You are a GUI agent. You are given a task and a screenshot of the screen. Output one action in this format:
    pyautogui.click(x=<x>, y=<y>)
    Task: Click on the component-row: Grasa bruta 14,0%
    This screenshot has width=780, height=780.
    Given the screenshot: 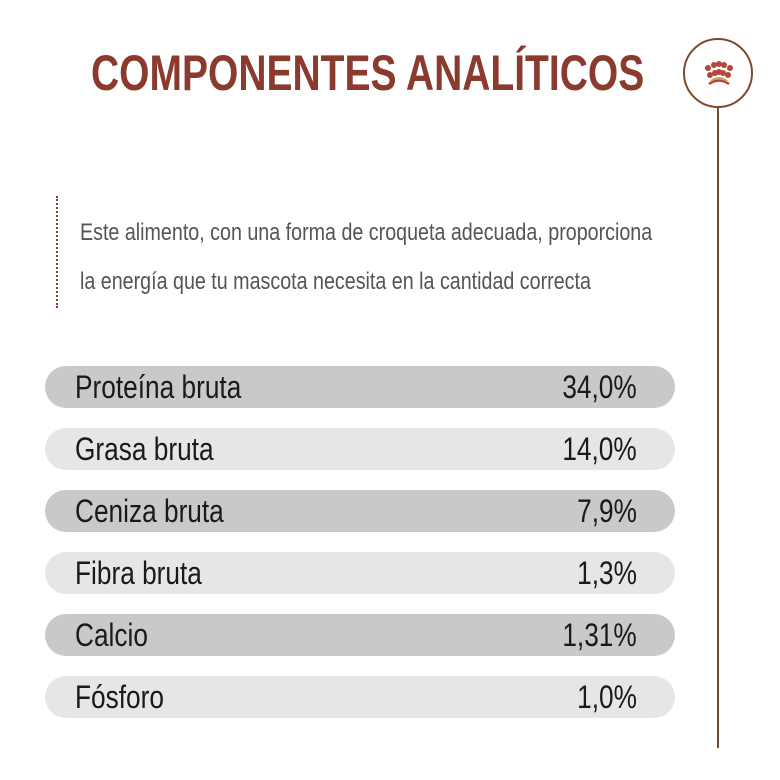 What is the action you would take?
    pyautogui.click(x=360, y=449)
    